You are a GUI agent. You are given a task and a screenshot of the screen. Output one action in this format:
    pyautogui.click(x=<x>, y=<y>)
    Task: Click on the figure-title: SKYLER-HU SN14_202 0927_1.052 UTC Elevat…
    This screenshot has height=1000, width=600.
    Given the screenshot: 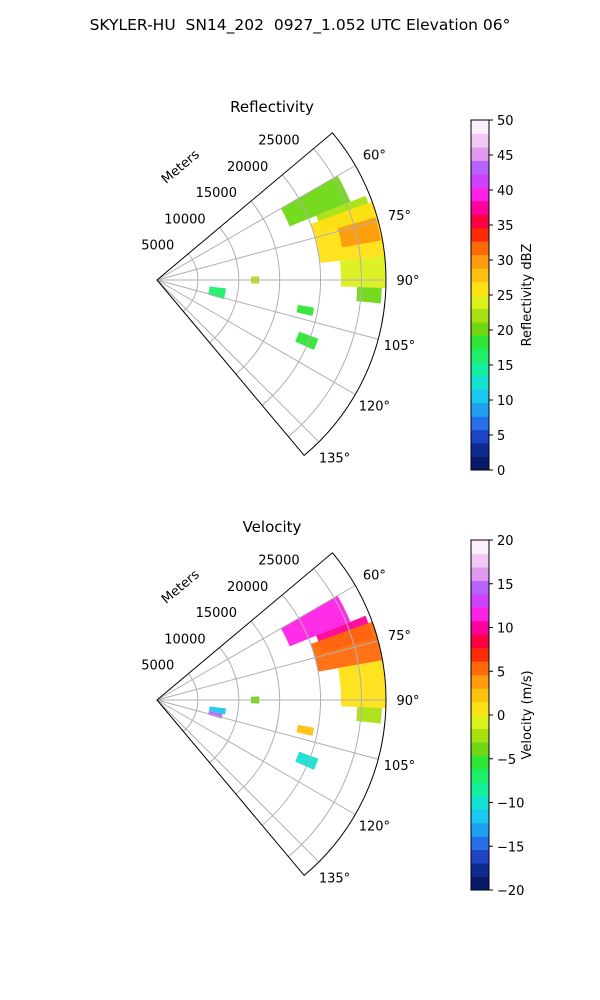 What is the action you would take?
    pyautogui.click(x=300, y=25)
    